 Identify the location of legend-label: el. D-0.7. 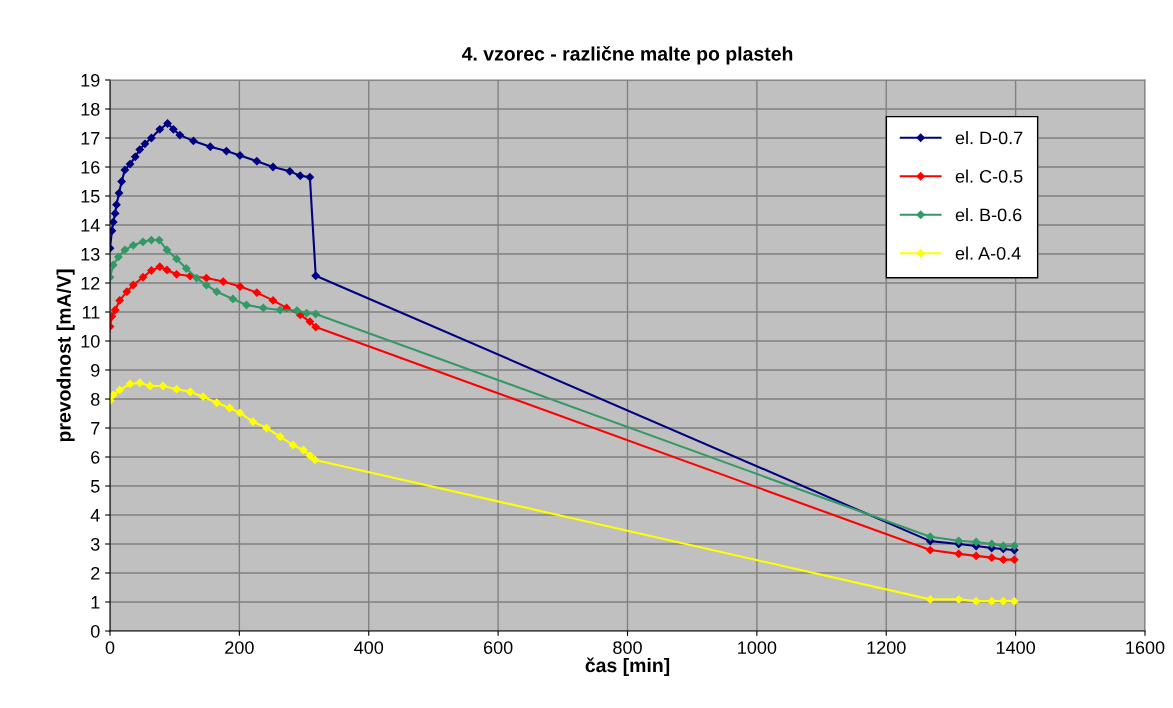
(989, 138).